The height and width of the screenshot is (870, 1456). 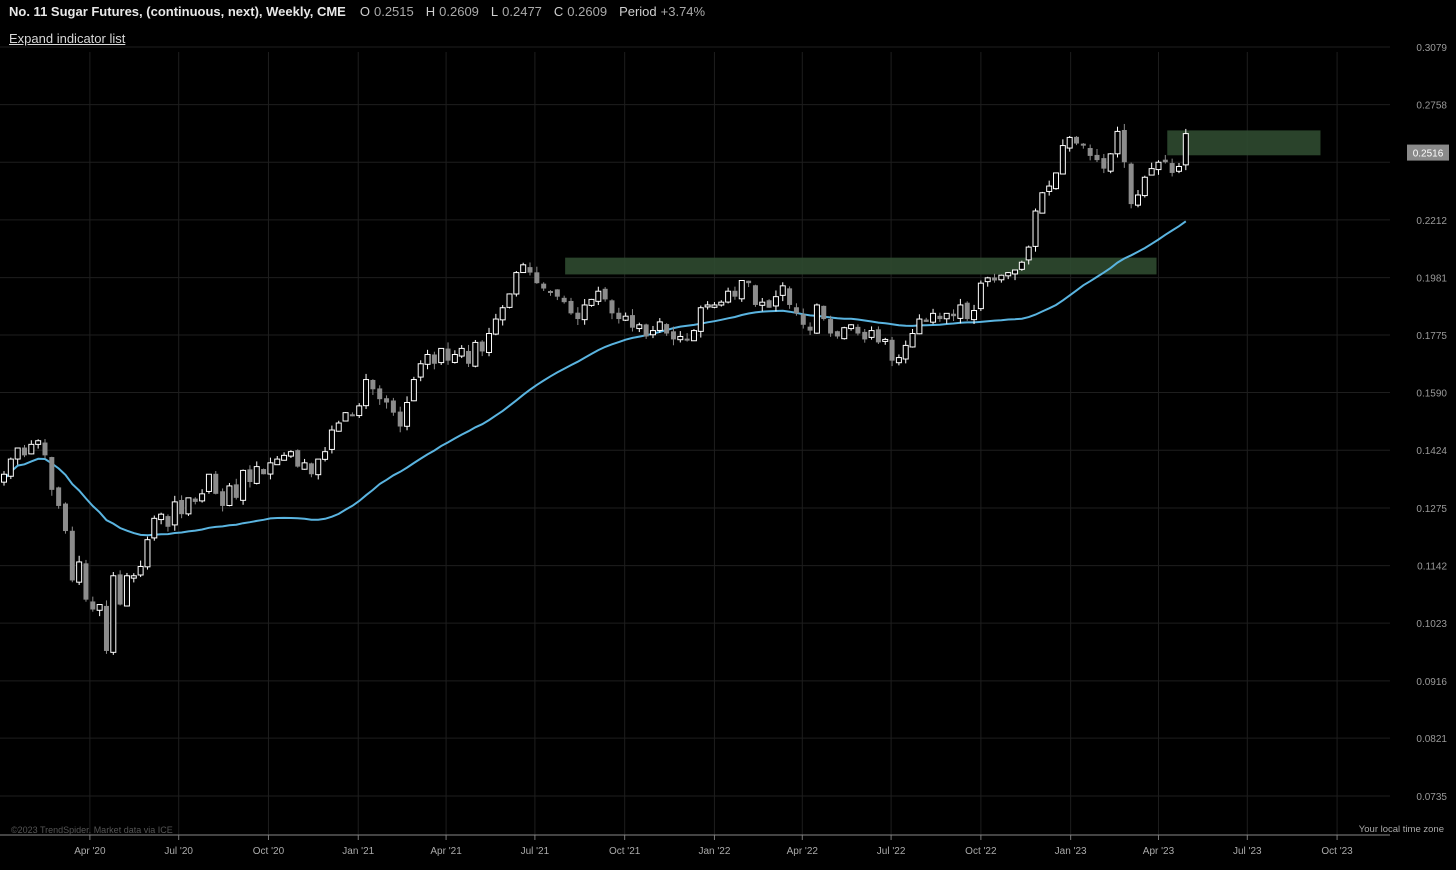 I want to click on expand-indicator-list-link: Expand indicator list, so click(x=67, y=38).